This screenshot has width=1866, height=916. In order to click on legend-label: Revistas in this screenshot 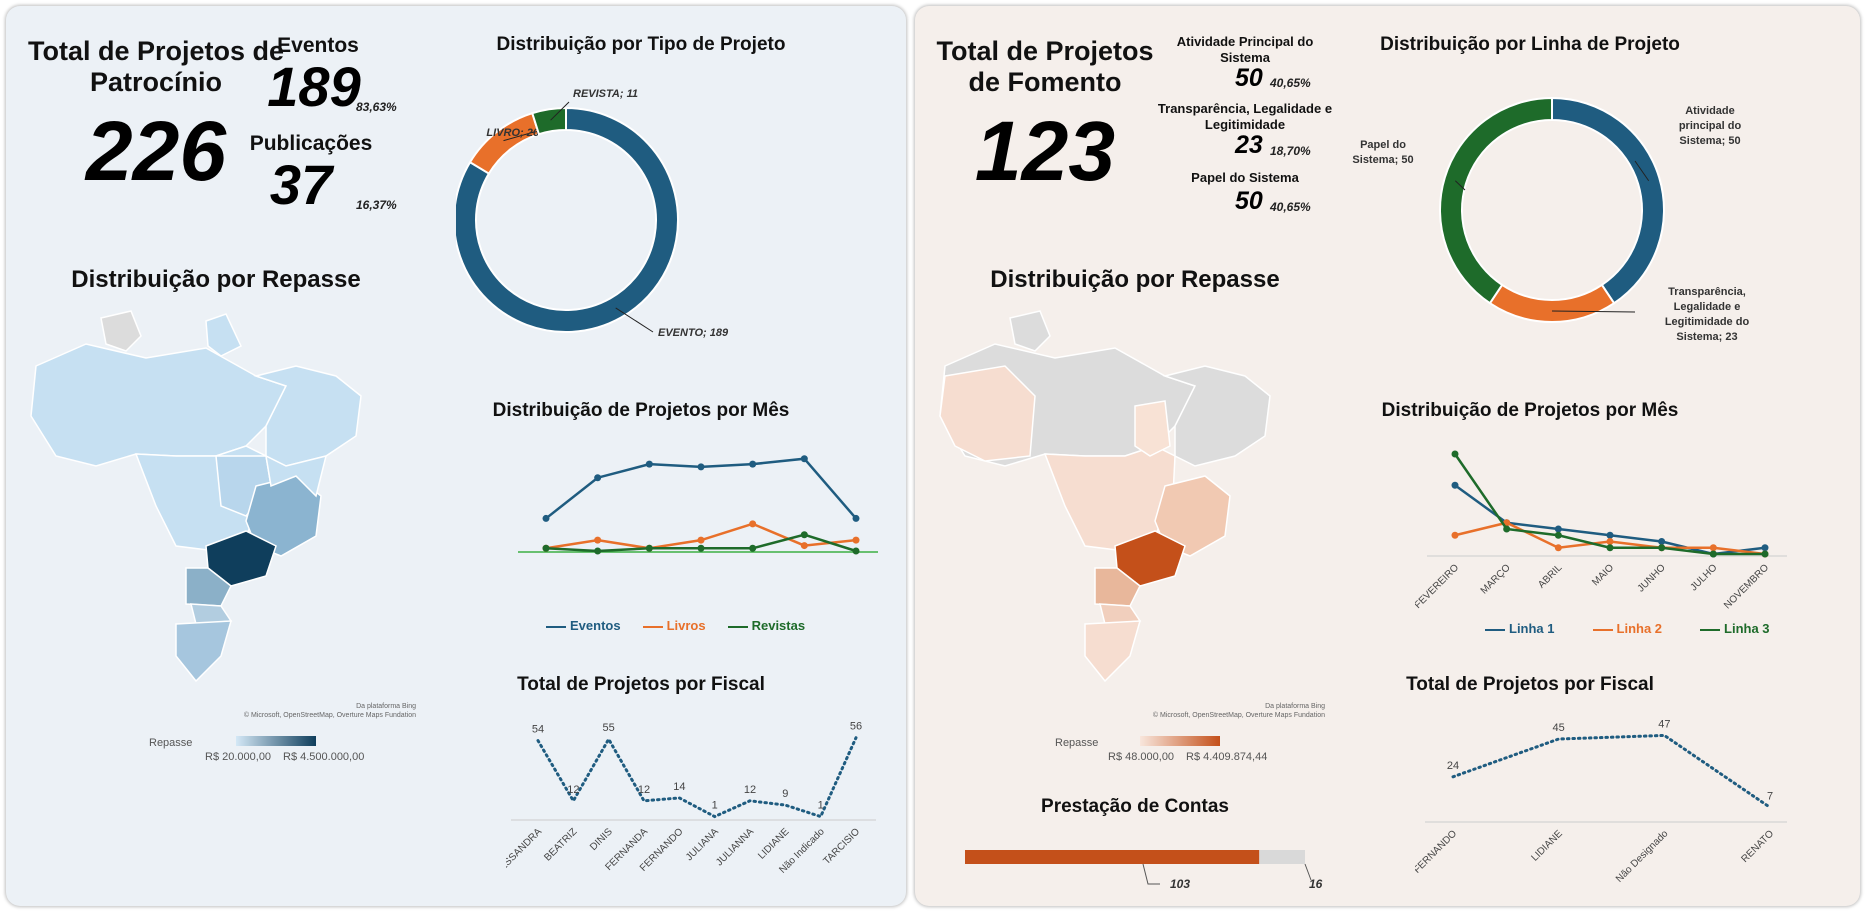, I will do `click(778, 625)`.